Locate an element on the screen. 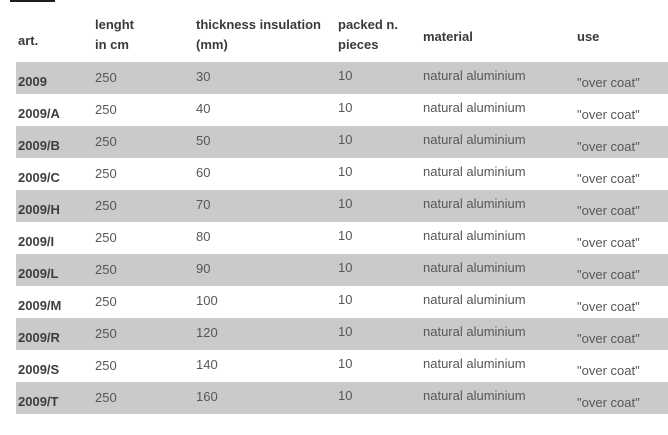 The image size is (668, 435). column-header-material: material is located at coordinates (498, 37).